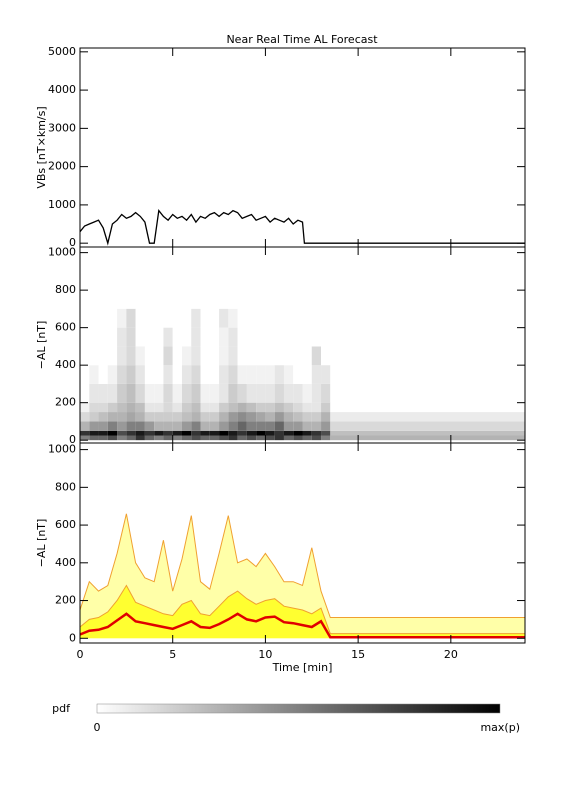 The width and height of the screenshot is (576, 796). What do you see at coordinates (302, 667) in the screenshot?
I see `x-axis-label: Time [min]` at bounding box center [302, 667].